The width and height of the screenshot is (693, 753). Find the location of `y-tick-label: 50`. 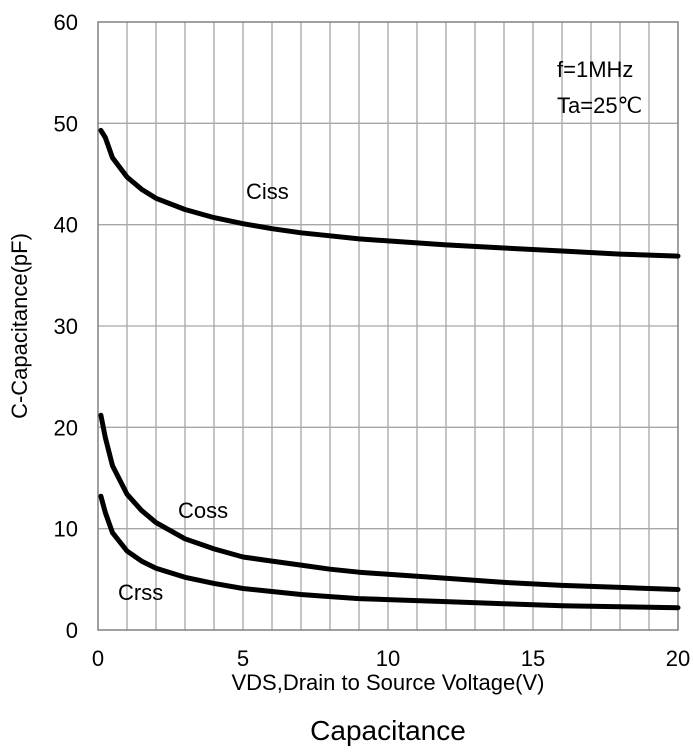

y-tick-label: 50 is located at coordinates (66, 123).